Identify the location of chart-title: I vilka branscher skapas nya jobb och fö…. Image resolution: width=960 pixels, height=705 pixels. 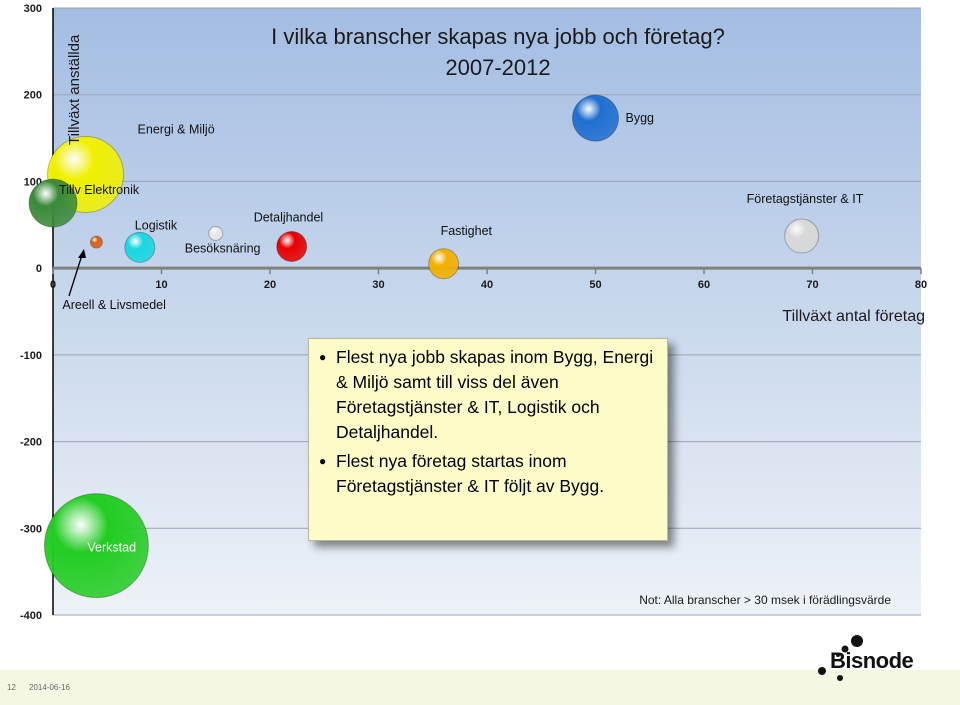
(498, 36).